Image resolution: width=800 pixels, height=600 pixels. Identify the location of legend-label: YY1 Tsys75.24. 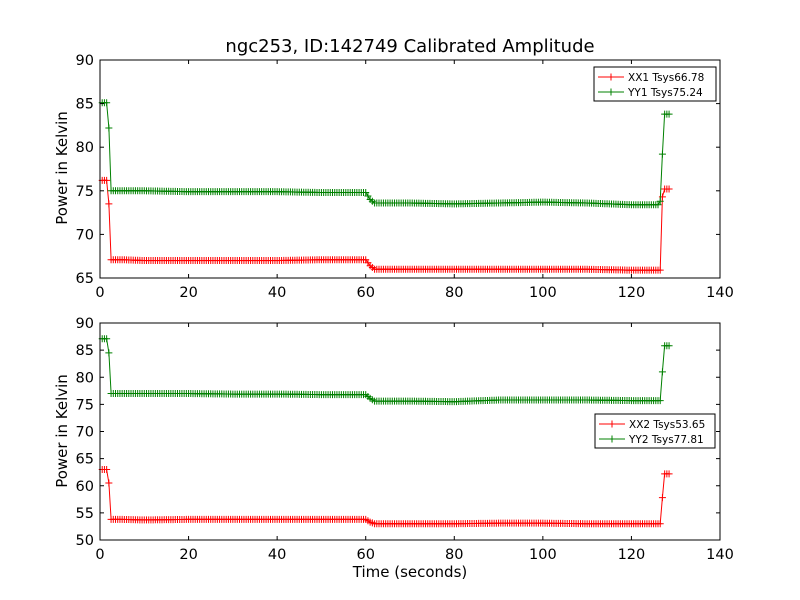
(665, 93).